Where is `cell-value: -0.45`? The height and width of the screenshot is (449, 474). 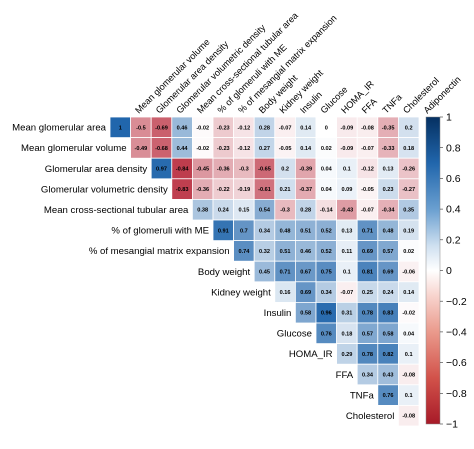 cell-value: -0.45 is located at coordinates (202, 170).